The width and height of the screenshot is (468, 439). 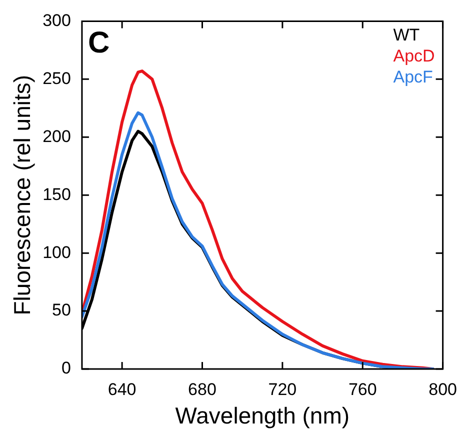 I want to click on x-tick-label: 640, so click(x=122, y=389).